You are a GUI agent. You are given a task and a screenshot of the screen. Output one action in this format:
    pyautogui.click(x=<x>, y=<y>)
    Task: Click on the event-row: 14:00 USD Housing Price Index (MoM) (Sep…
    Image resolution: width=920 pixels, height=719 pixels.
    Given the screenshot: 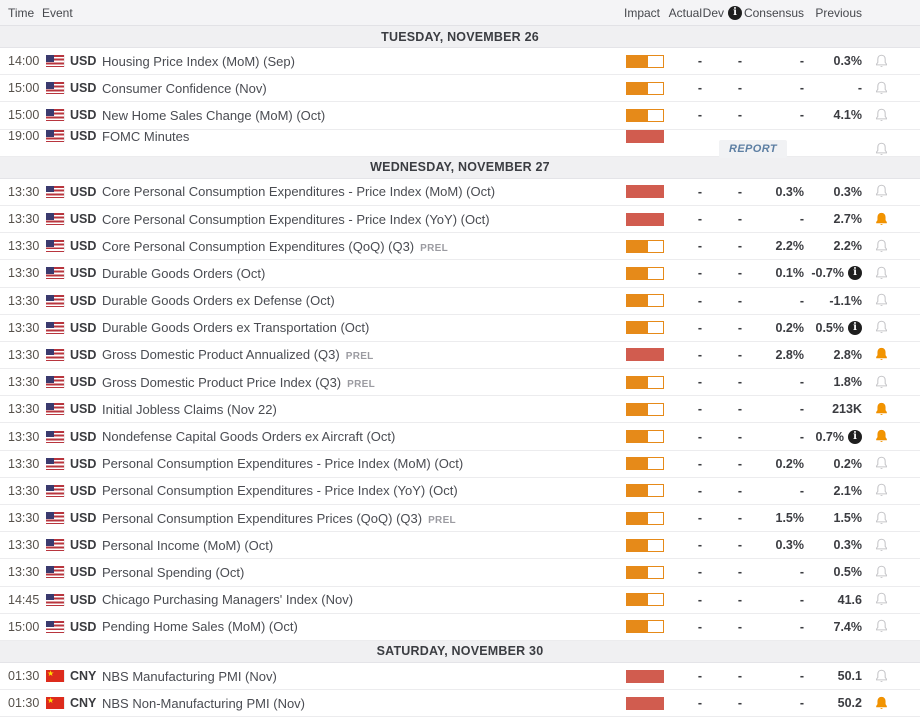 What is the action you would take?
    pyautogui.click(x=460, y=62)
    